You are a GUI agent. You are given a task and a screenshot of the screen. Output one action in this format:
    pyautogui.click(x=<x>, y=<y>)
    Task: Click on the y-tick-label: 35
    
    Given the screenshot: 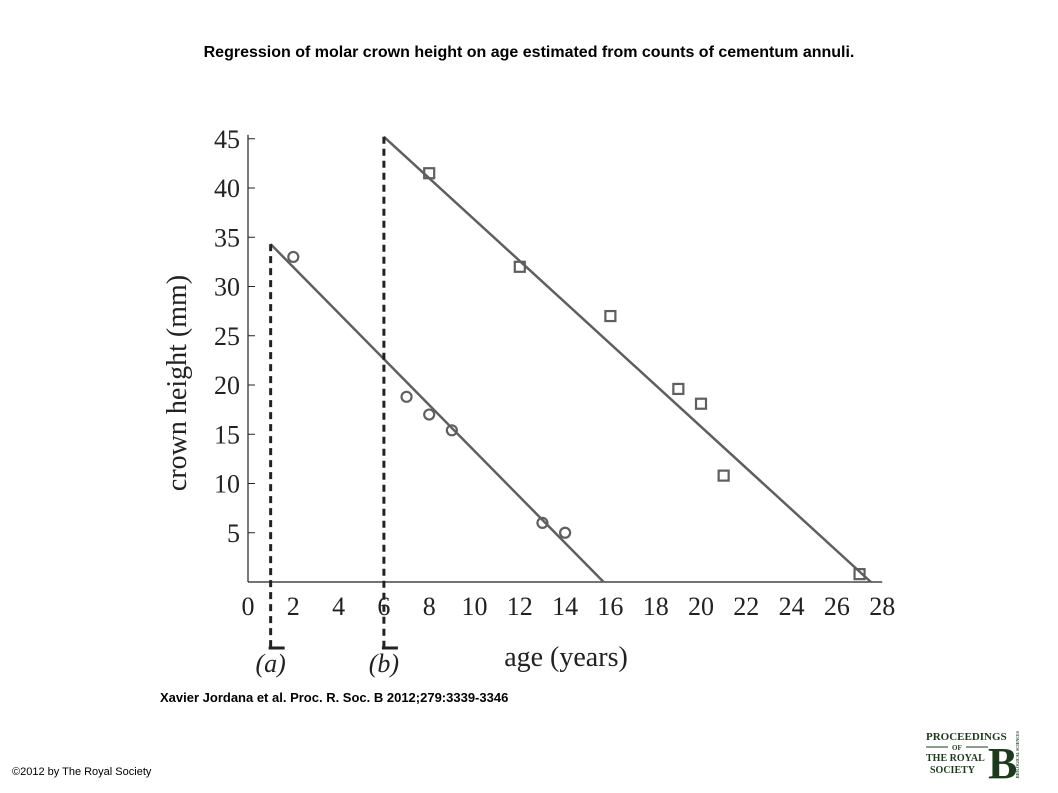 What is the action you would take?
    pyautogui.click(x=227, y=237)
    